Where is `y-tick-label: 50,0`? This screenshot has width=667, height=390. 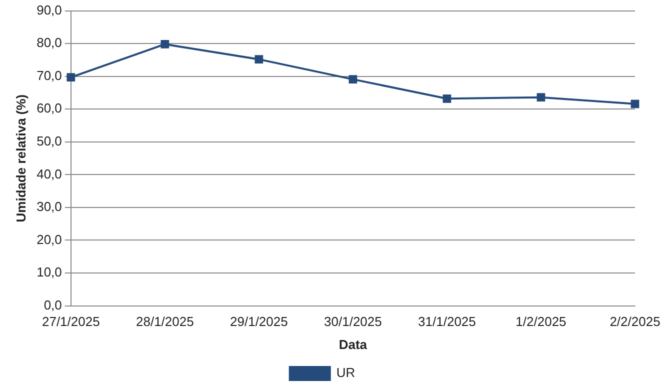 y-tick-label: 50,0 is located at coordinates (49, 140).